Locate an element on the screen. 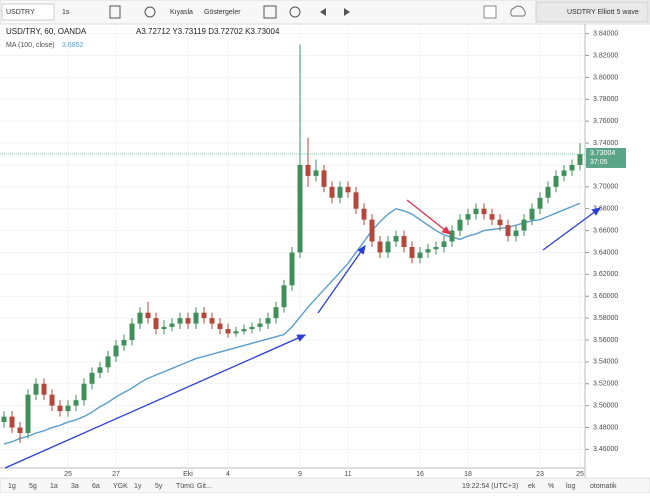  alert-icon is located at coordinates (295, 12).